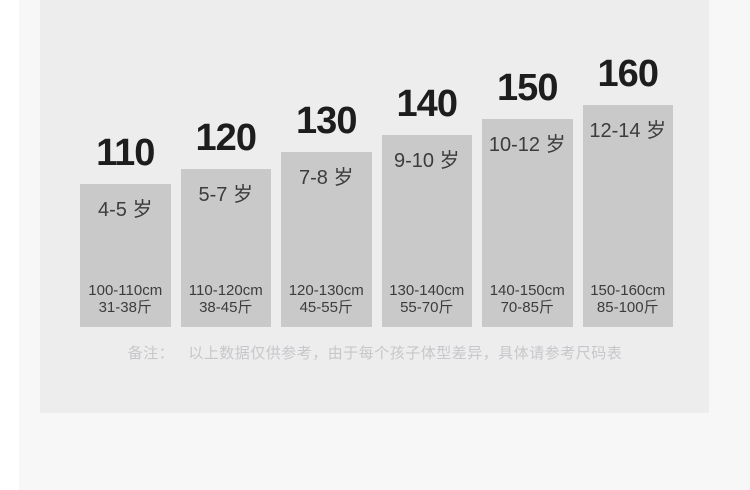 Image resolution: width=750 pixels, height=490 pixels. I want to click on left-white-margin, so click(9, 245).